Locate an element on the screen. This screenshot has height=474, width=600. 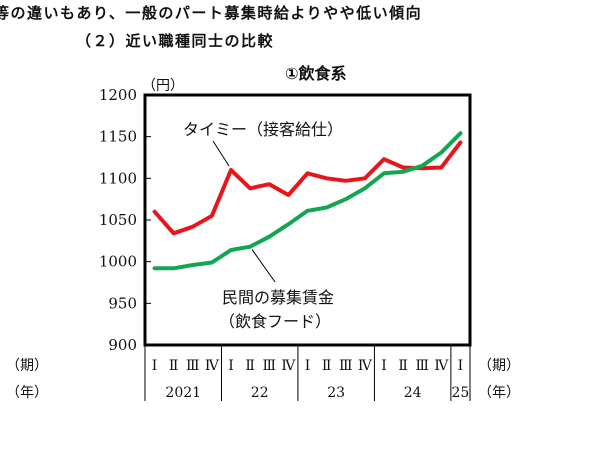
section-heading: （２）近い職種同士の比較 is located at coordinates (175, 41).